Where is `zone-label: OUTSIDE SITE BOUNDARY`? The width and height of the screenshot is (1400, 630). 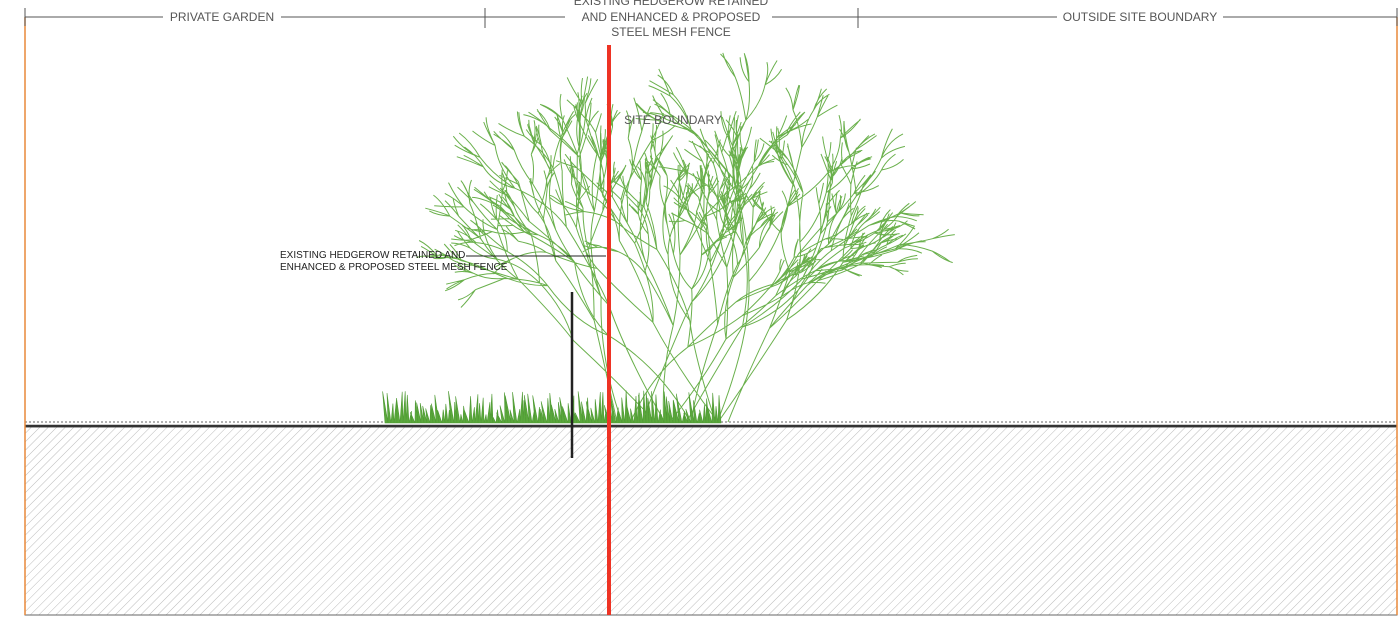 zone-label: OUTSIDE SITE BOUNDARY is located at coordinates (1140, 17).